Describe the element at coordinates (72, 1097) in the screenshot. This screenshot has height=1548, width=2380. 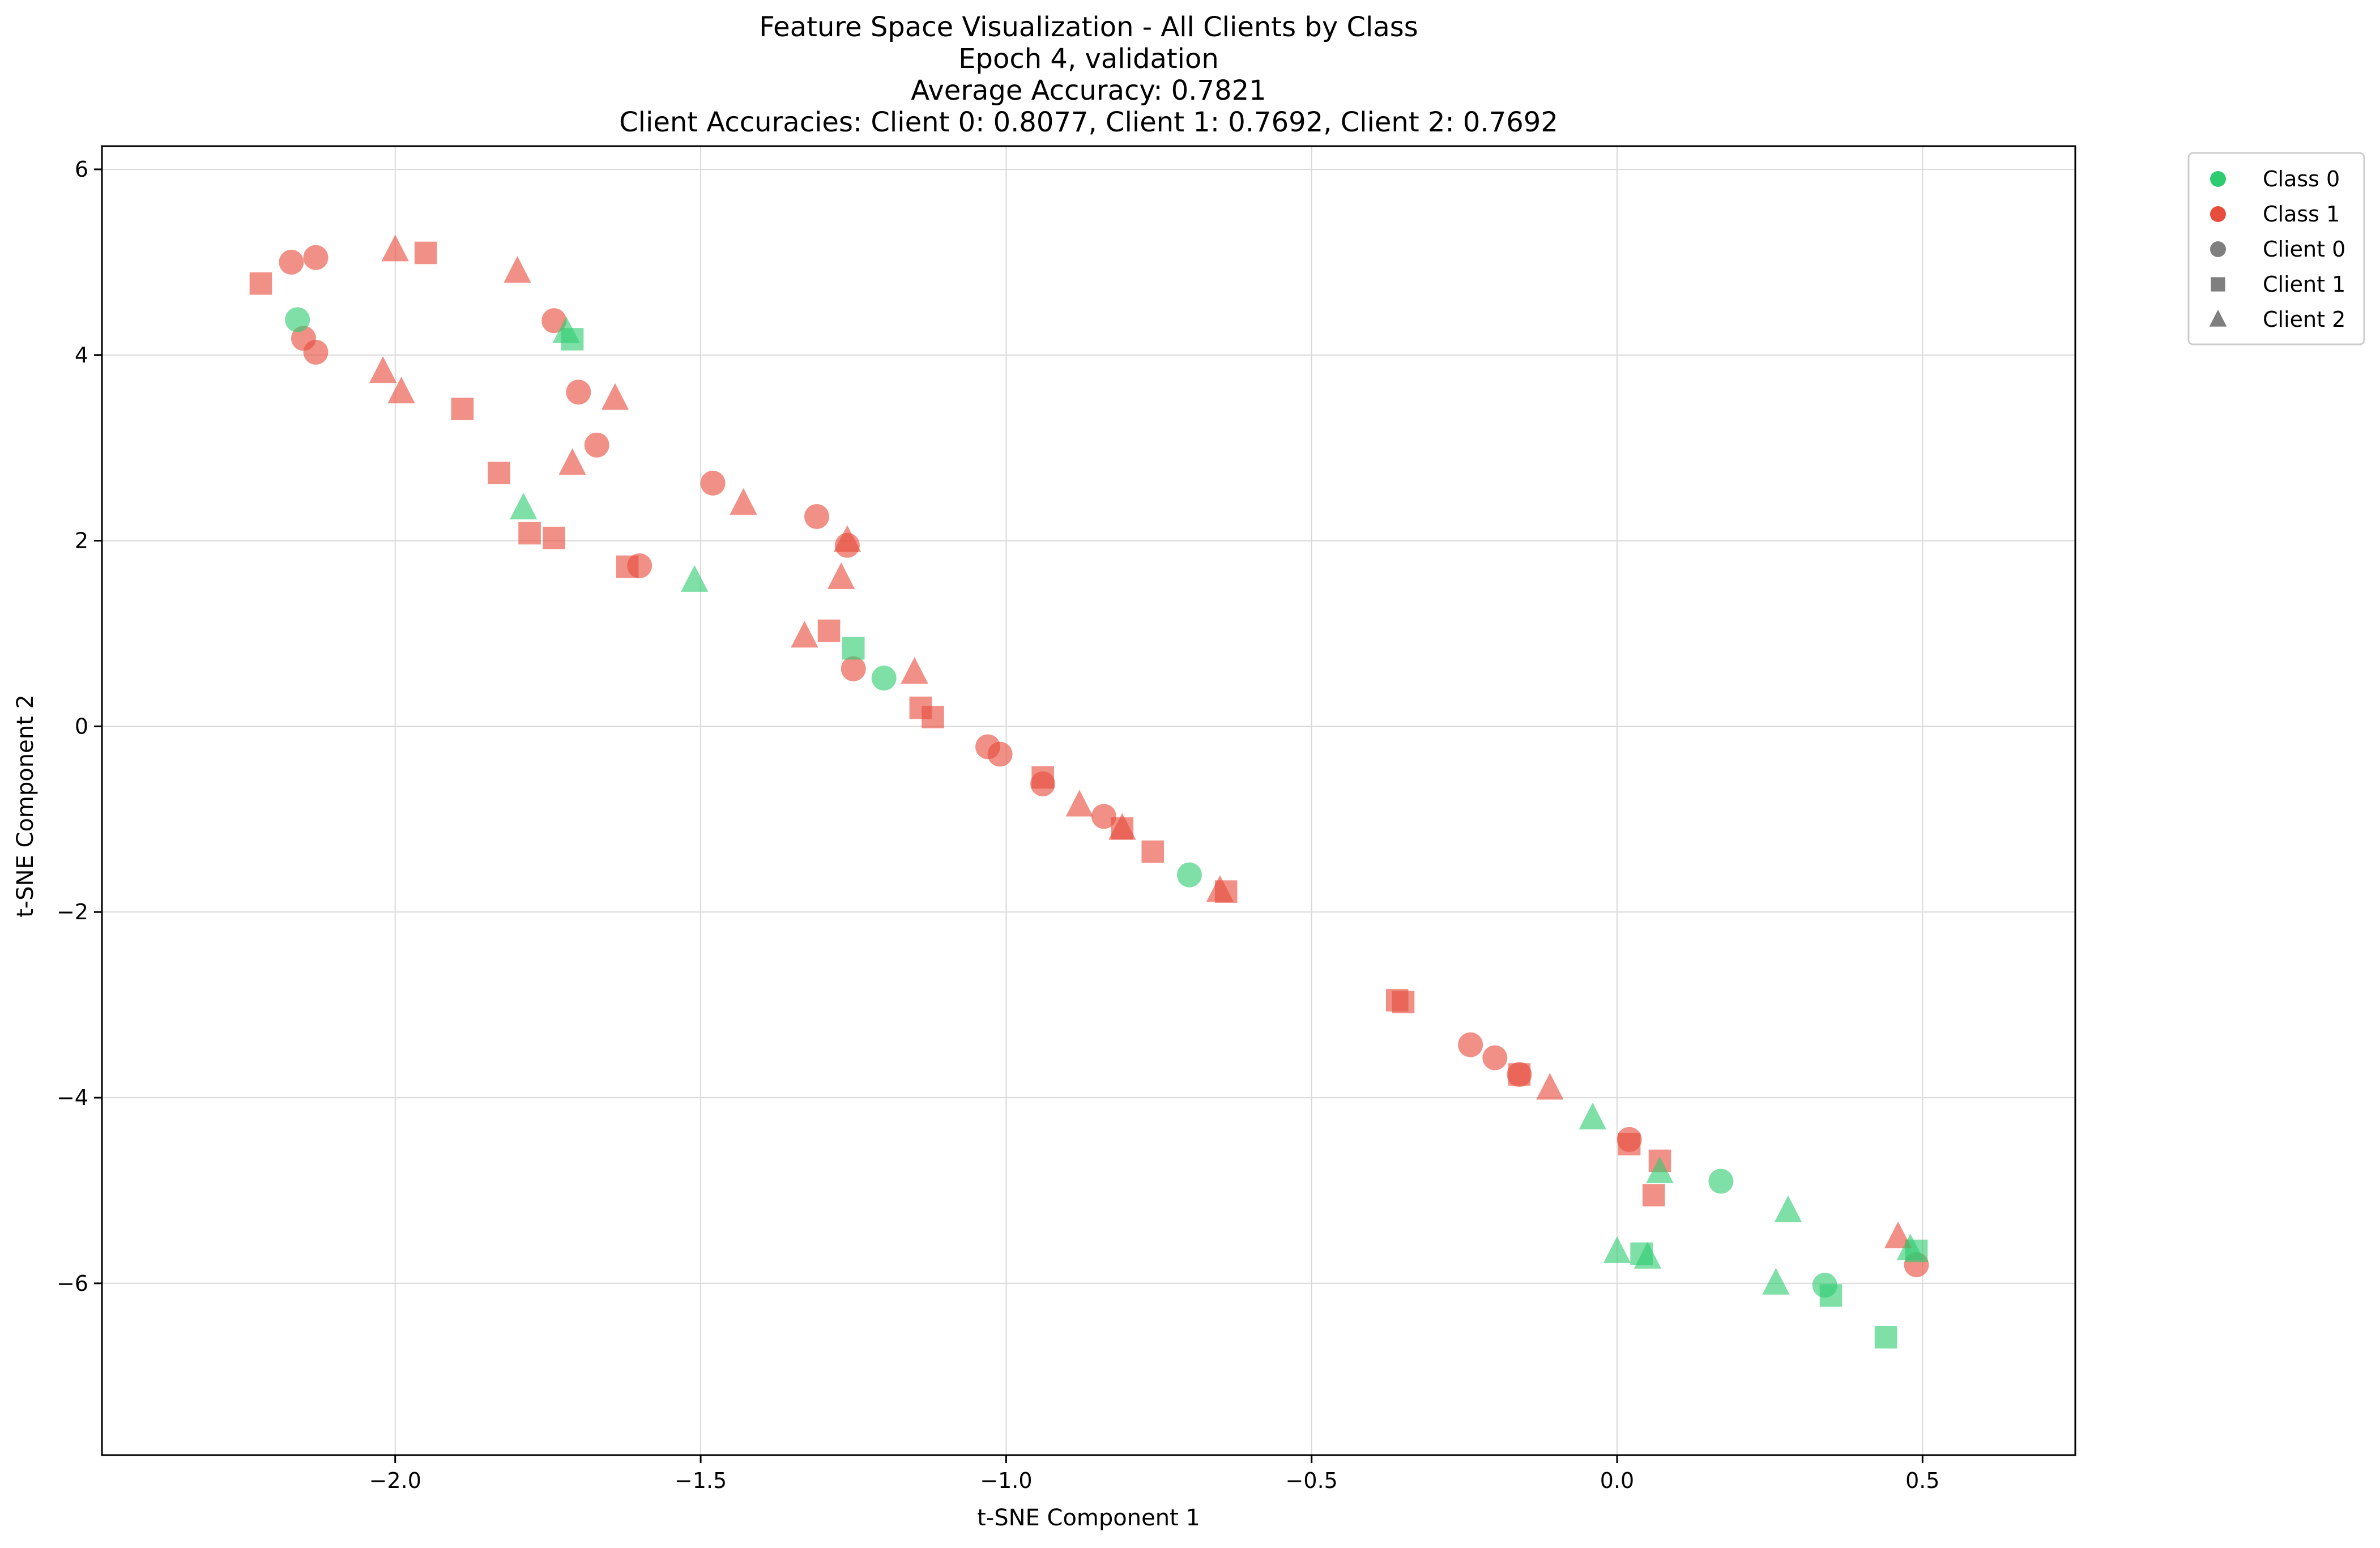
I see `y-tick-label: −4` at that location.